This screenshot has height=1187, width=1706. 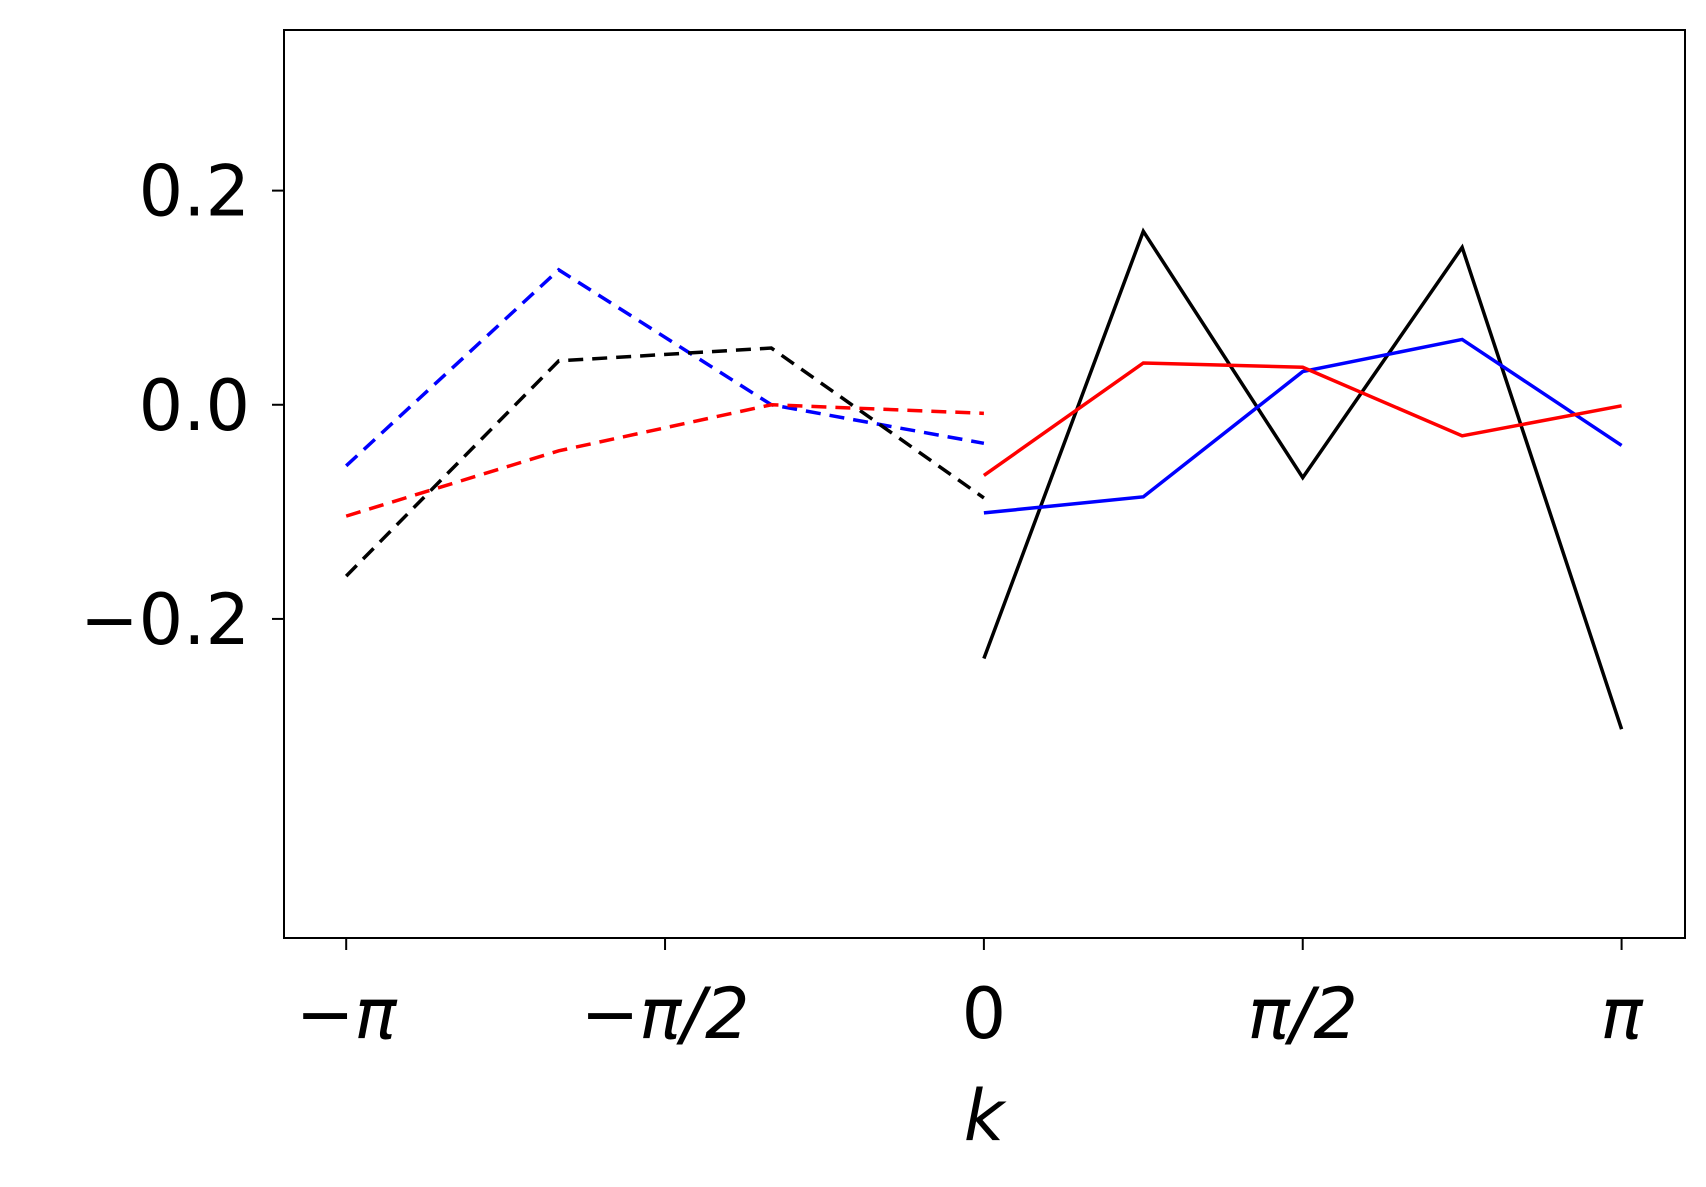 I want to click on x-tick-label: 0, so click(x=984, y=1014).